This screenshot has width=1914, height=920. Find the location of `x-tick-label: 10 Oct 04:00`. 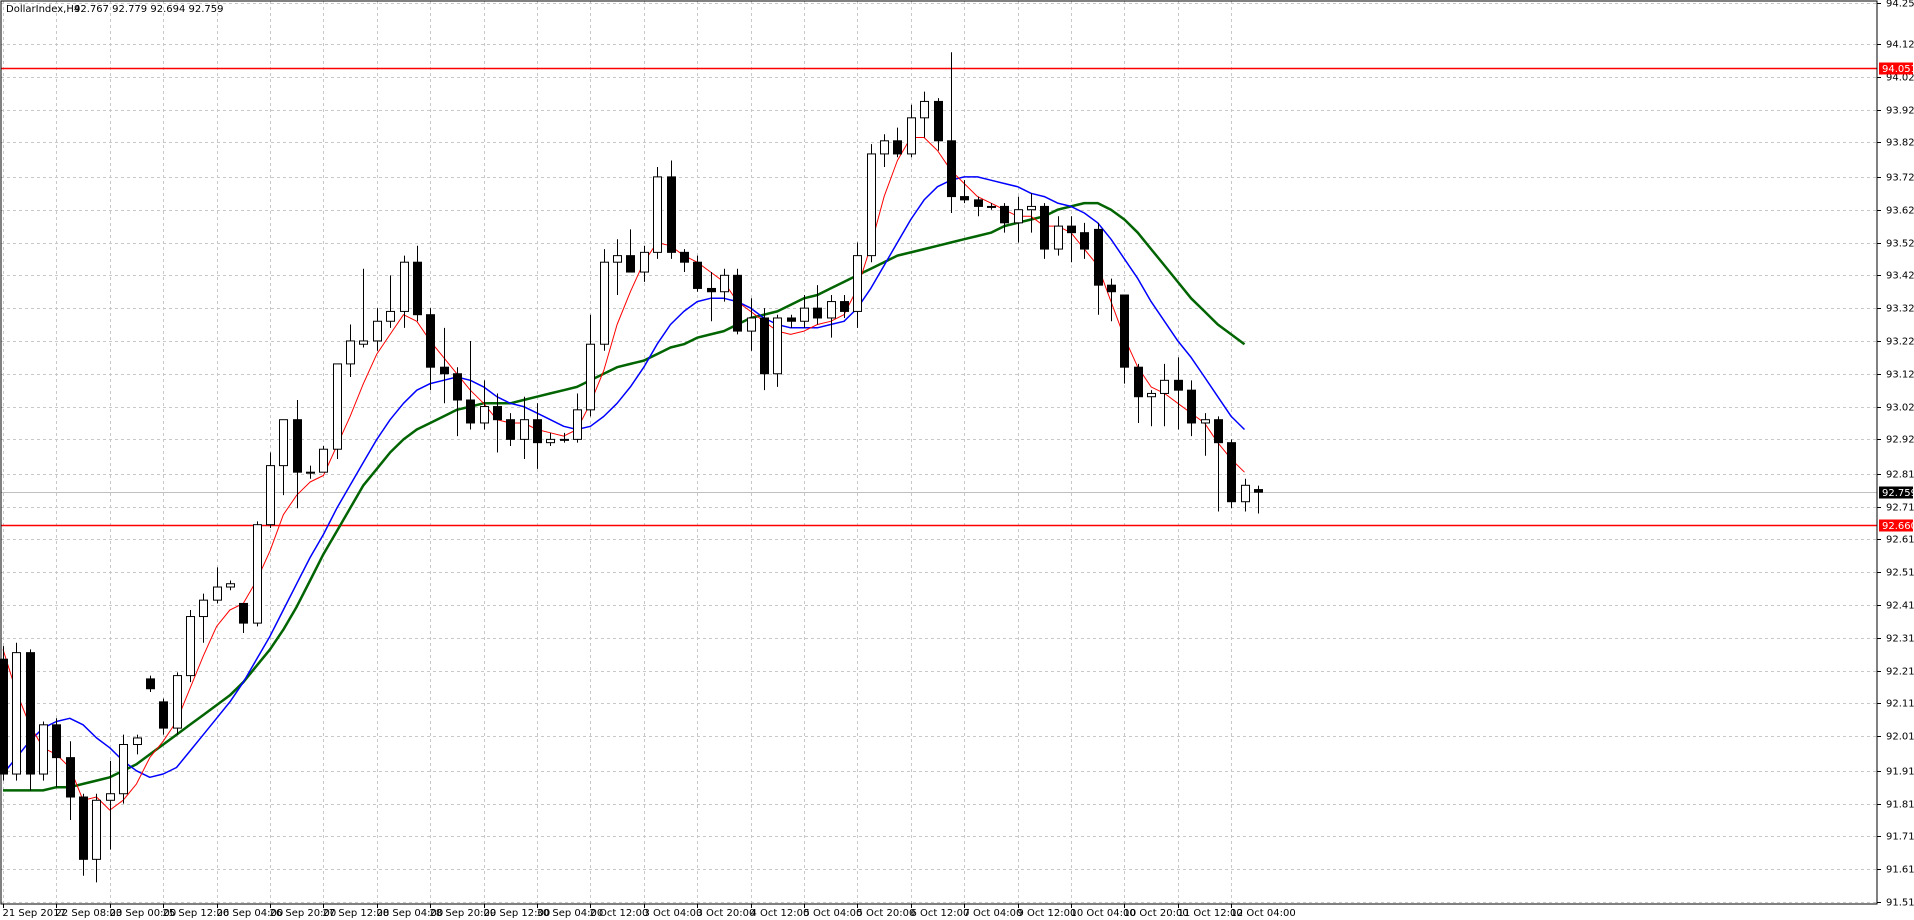

x-tick-label: 10 Oct 04:00 is located at coordinates (1103, 913).